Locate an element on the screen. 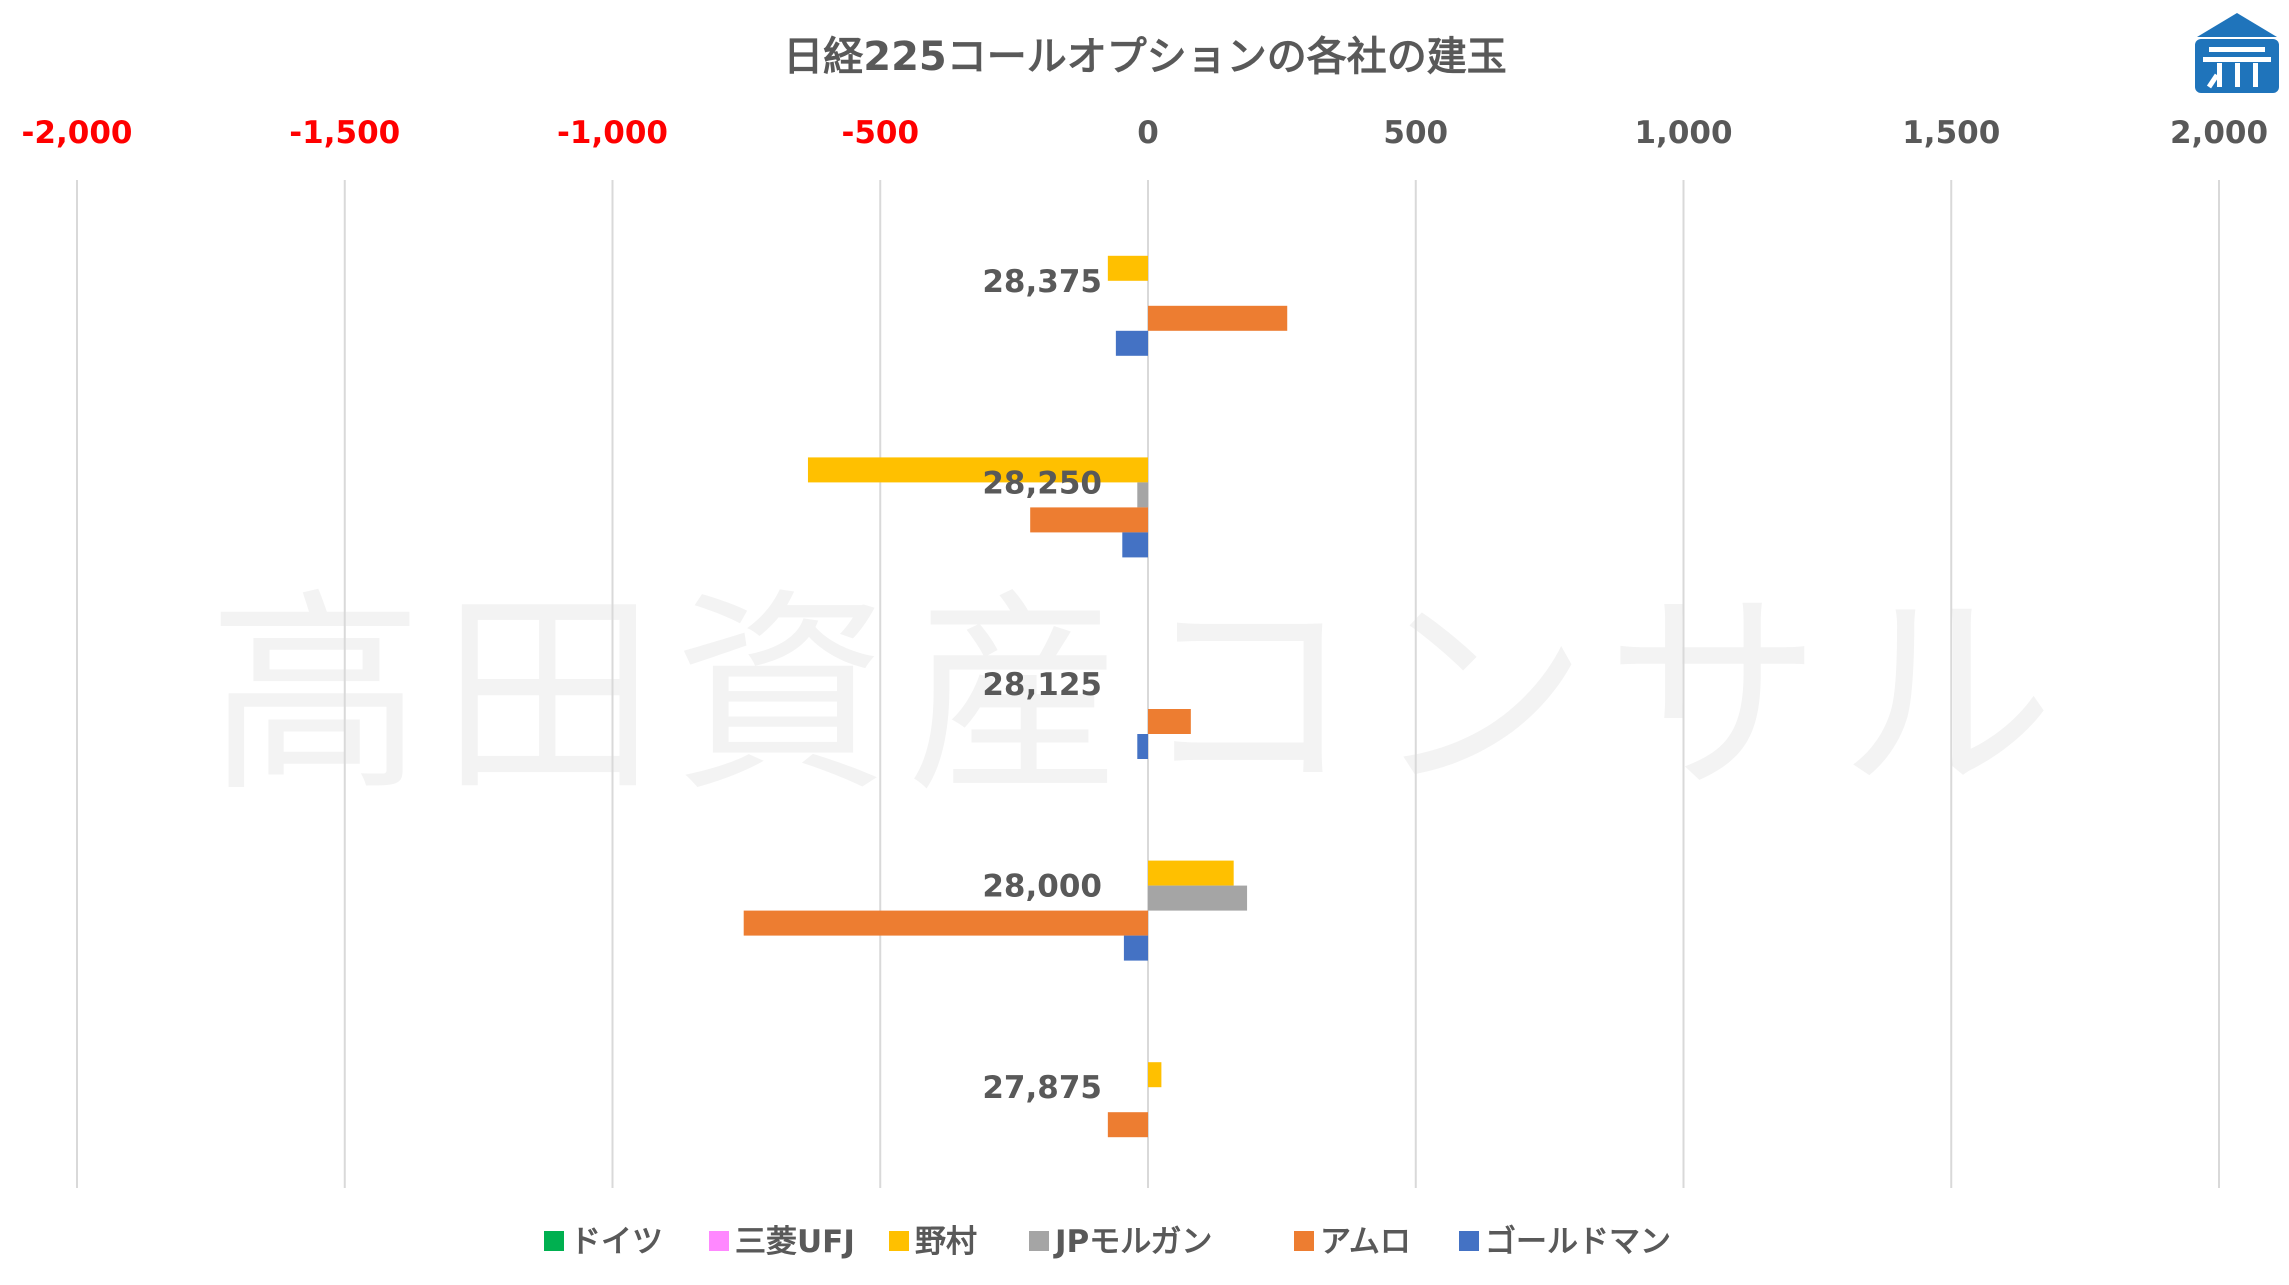  category-label: 28,125 is located at coordinates (1042, 685).